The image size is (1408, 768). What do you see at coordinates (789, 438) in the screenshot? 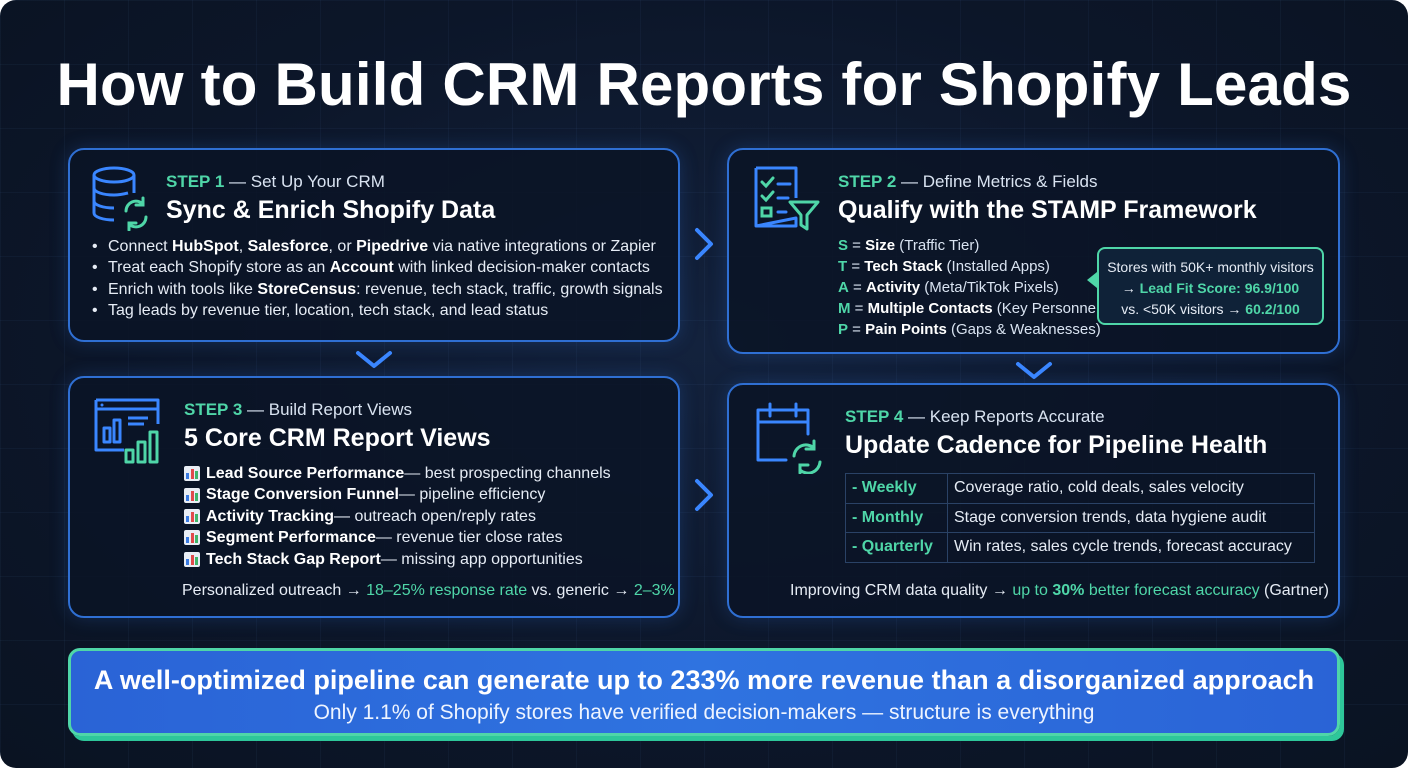
I see `calendar-refresh-icon` at bounding box center [789, 438].